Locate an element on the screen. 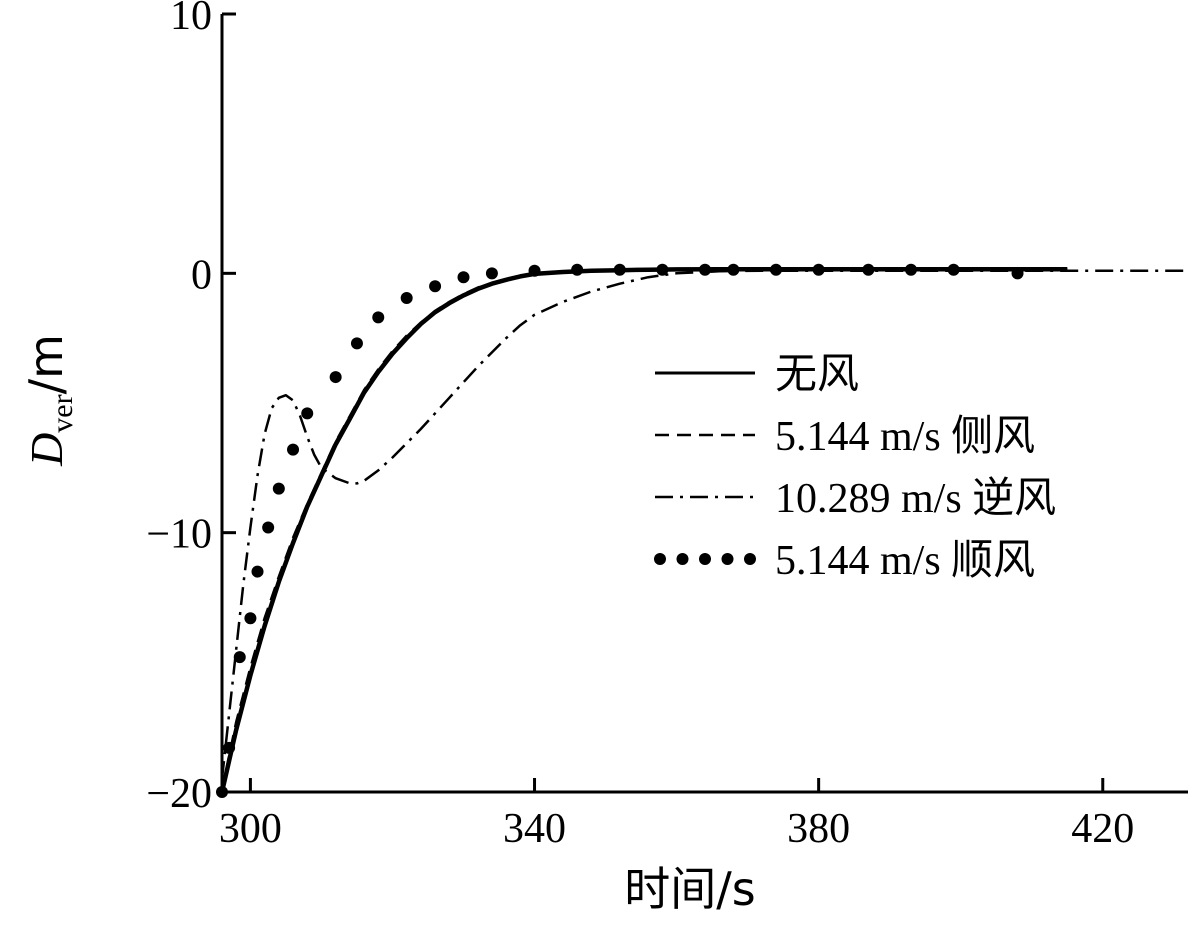  y-axis-title: Dver/m is located at coordinates (49, 400).